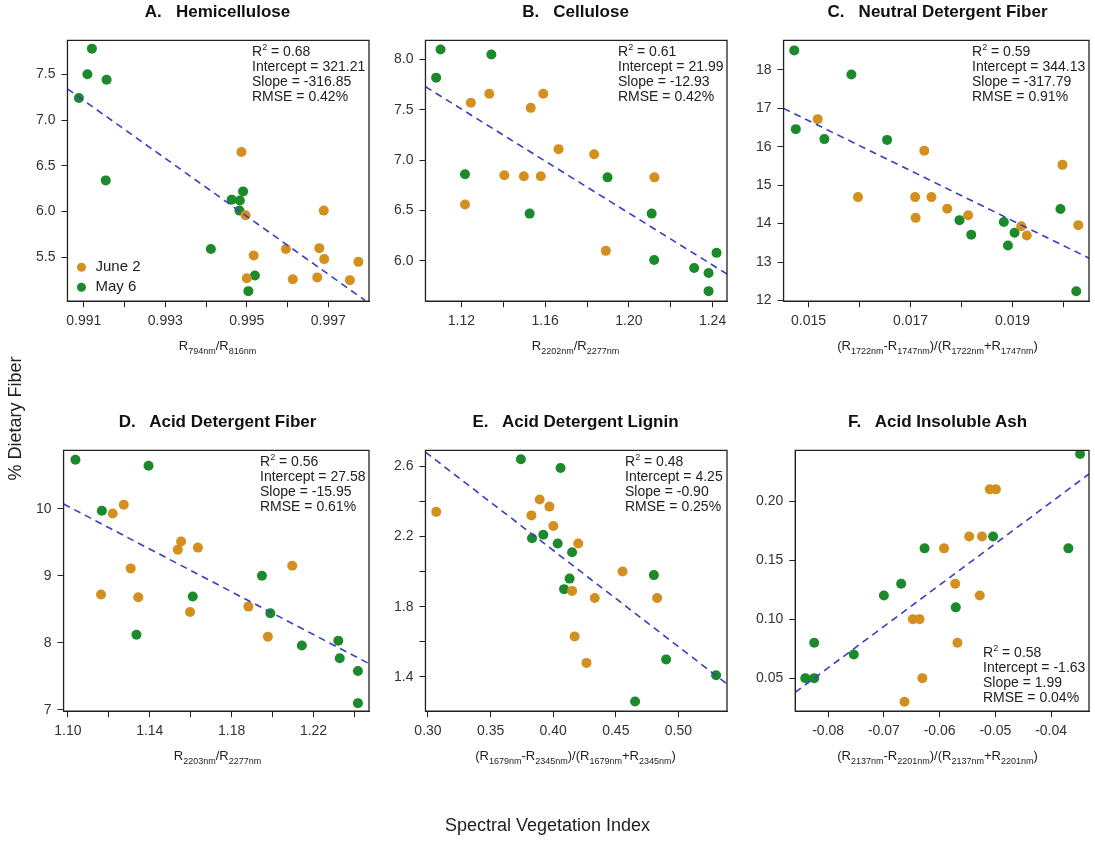 This screenshot has width=1095, height=852. I want to click on y-tick-label: 9, so click(47, 574).